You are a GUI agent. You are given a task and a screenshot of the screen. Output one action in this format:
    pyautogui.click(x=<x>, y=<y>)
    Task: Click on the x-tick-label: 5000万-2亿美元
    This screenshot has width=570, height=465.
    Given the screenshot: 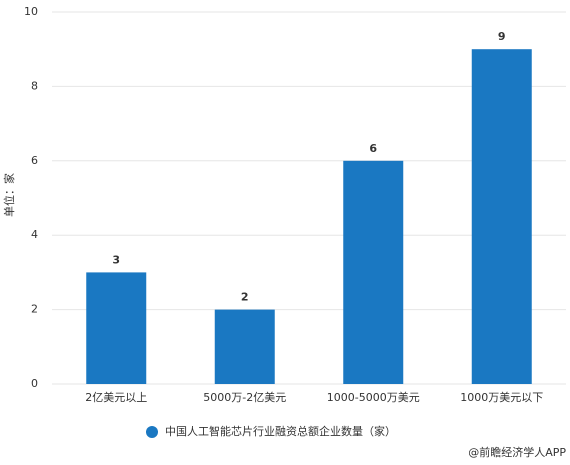 What is the action you would take?
    pyautogui.click(x=244, y=397)
    